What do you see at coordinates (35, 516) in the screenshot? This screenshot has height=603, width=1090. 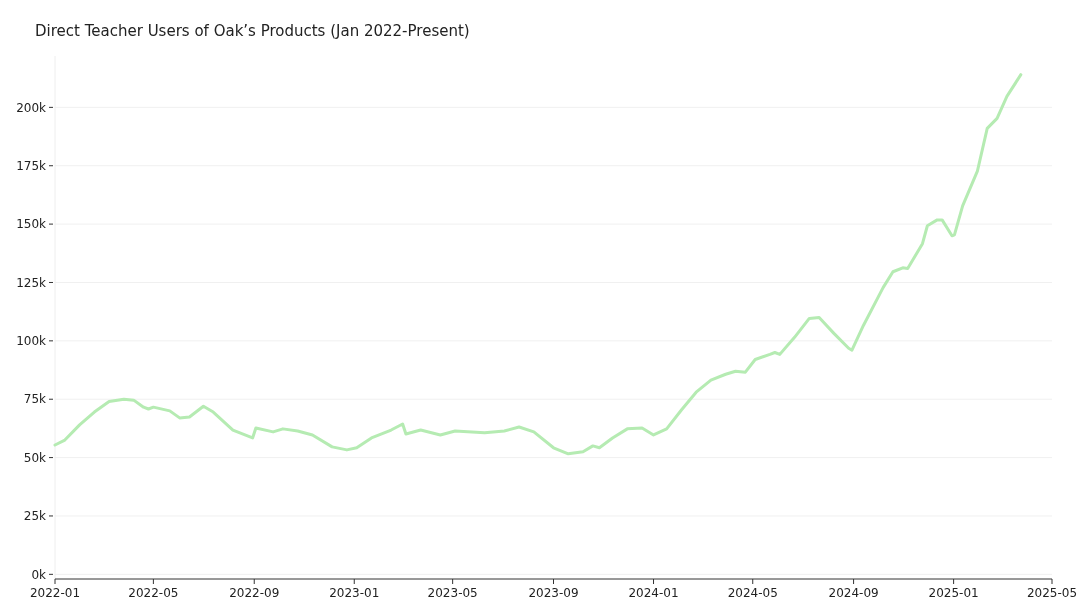 I see `y-tick-label: 25k` at bounding box center [35, 516].